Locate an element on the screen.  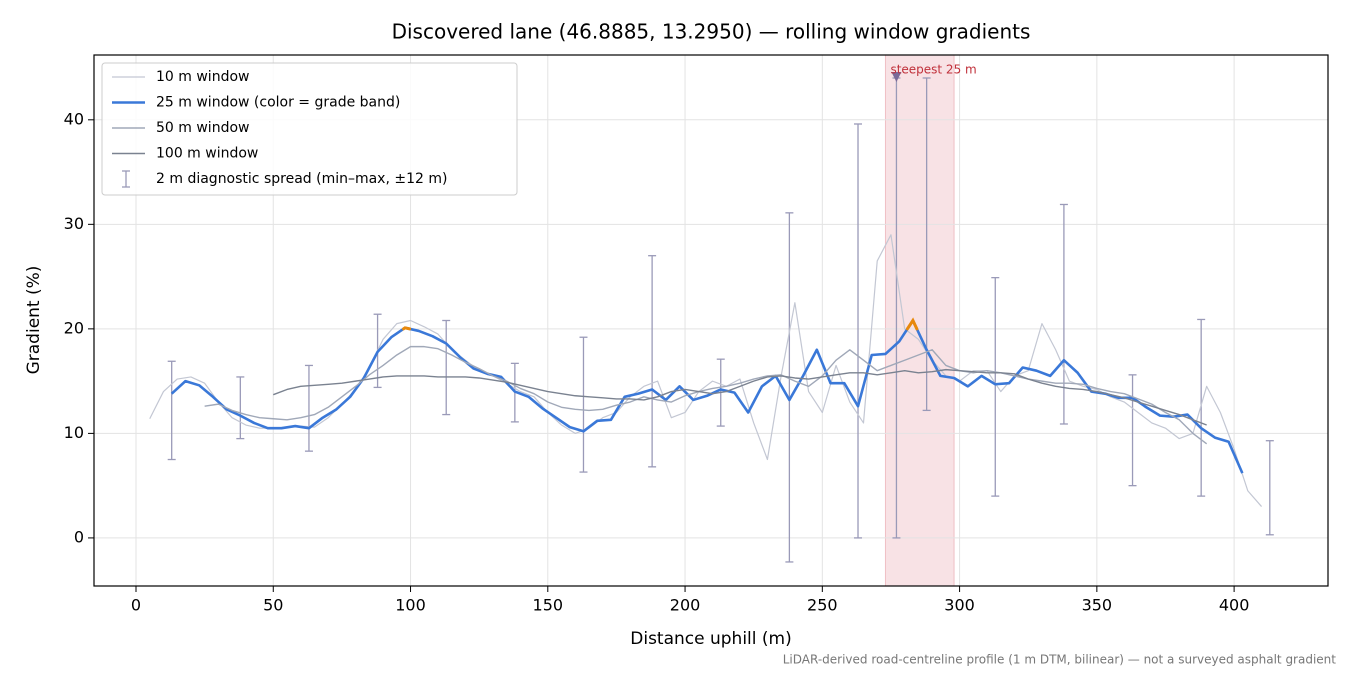
x-tick-label: 350 is located at coordinates (1097, 605).